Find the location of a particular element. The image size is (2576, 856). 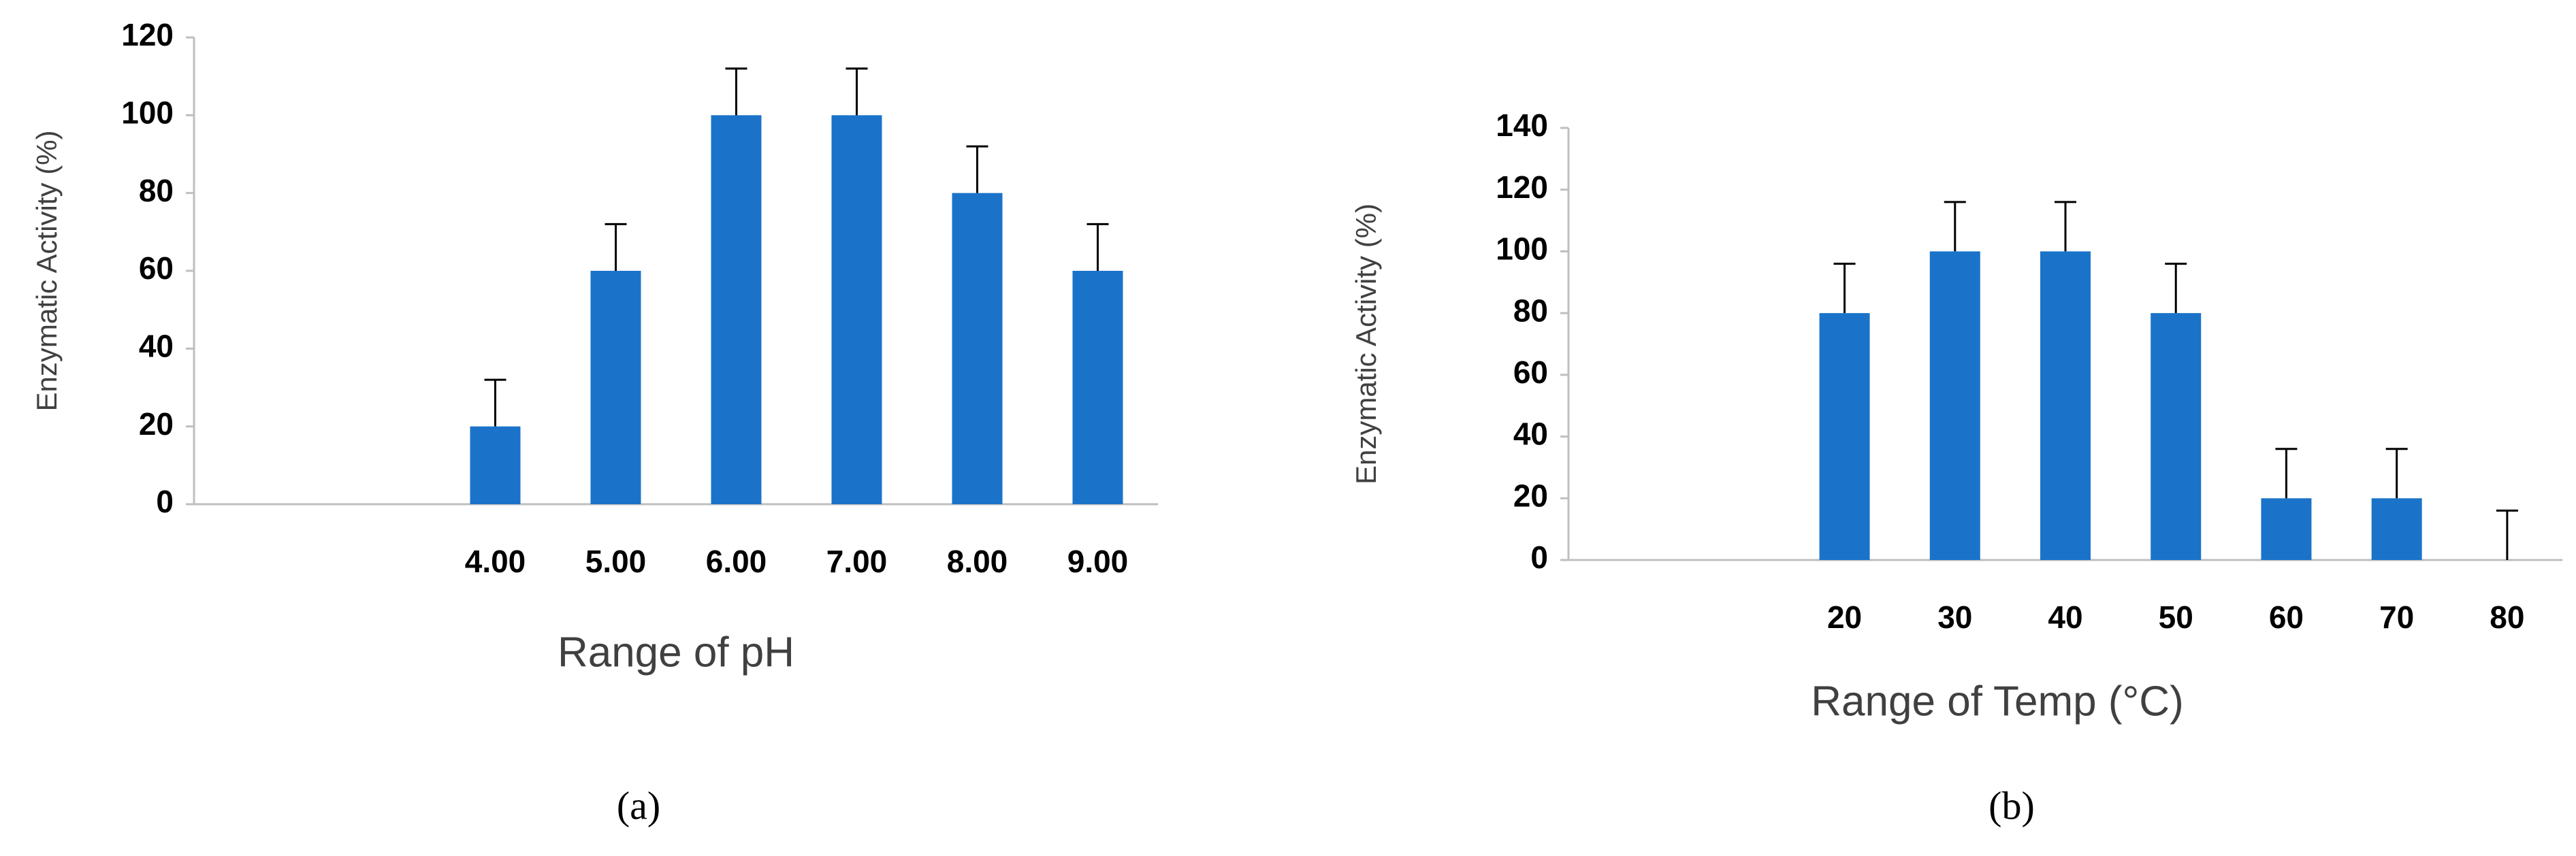

x-tick-label: 7.00 is located at coordinates (857, 561).